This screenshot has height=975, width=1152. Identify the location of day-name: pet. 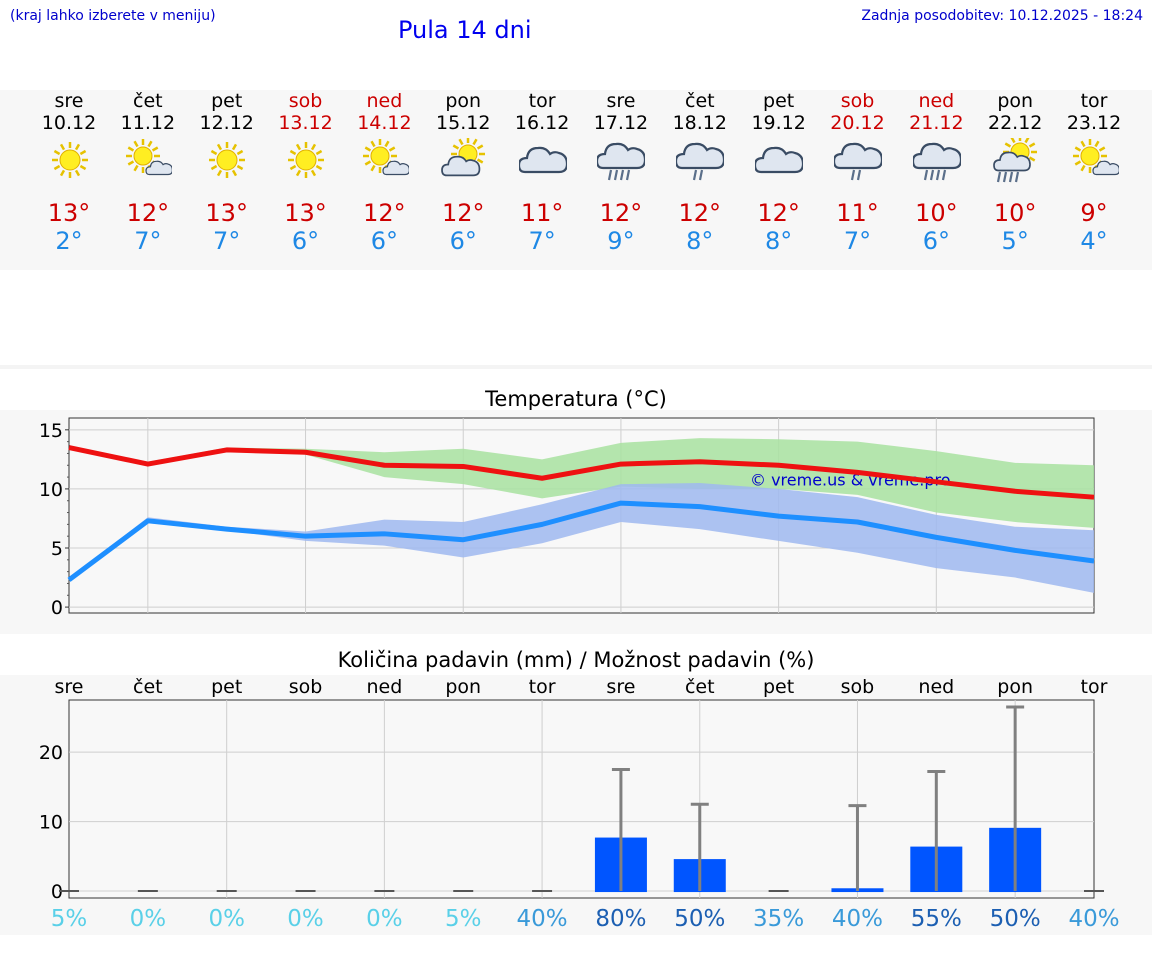
(227, 101).